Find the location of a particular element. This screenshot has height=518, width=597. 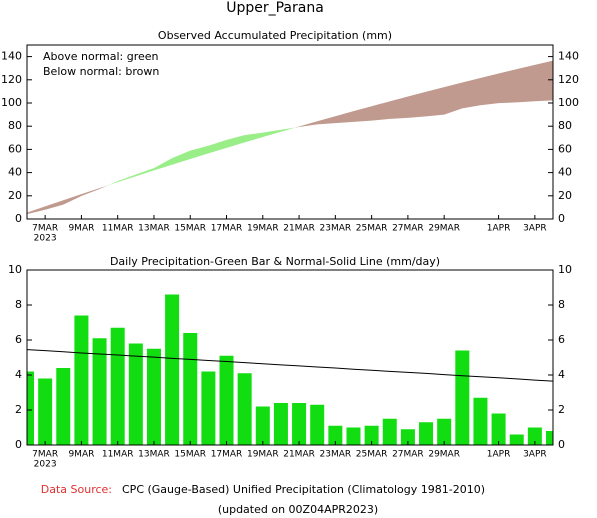

x-tick-label: 19MAR is located at coordinates (263, 455).